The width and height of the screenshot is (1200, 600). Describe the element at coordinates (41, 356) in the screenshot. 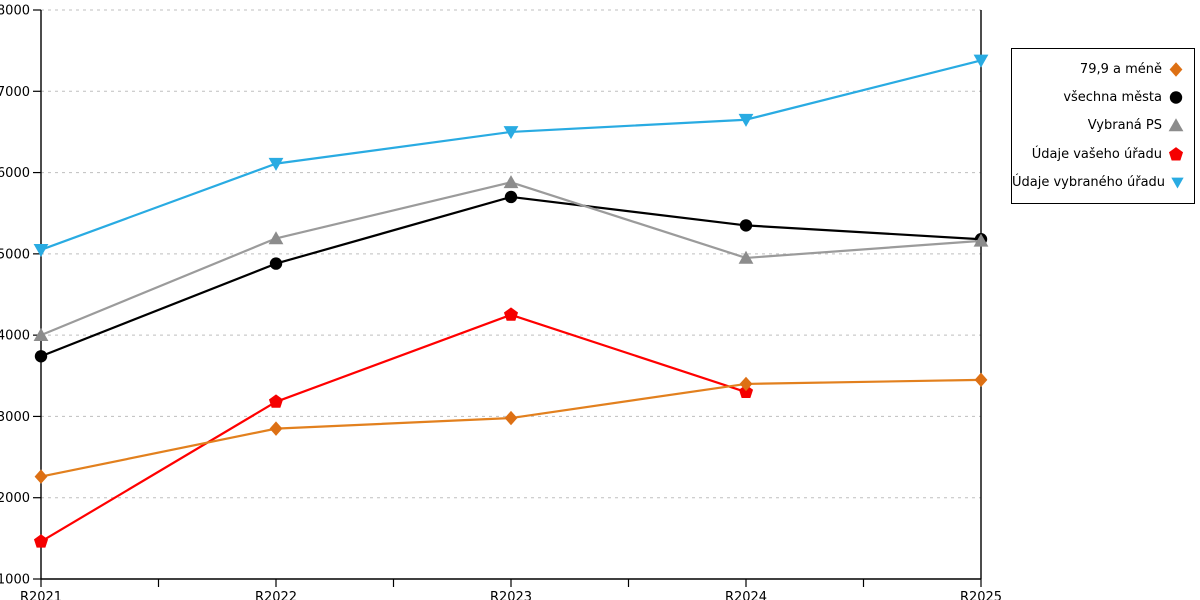

I see `series-1-point-R2021` at that location.